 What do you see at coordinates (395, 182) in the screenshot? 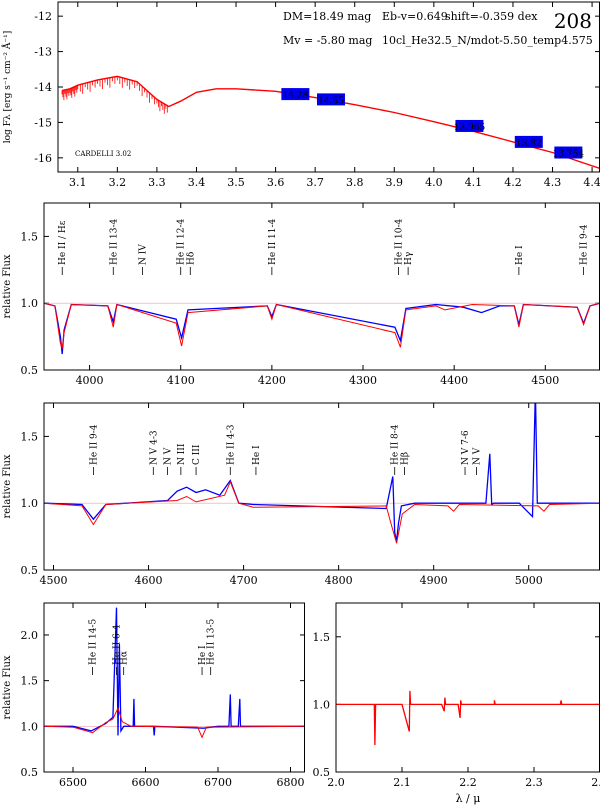
I see `x-tick-label: 3.9` at bounding box center [395, 182].